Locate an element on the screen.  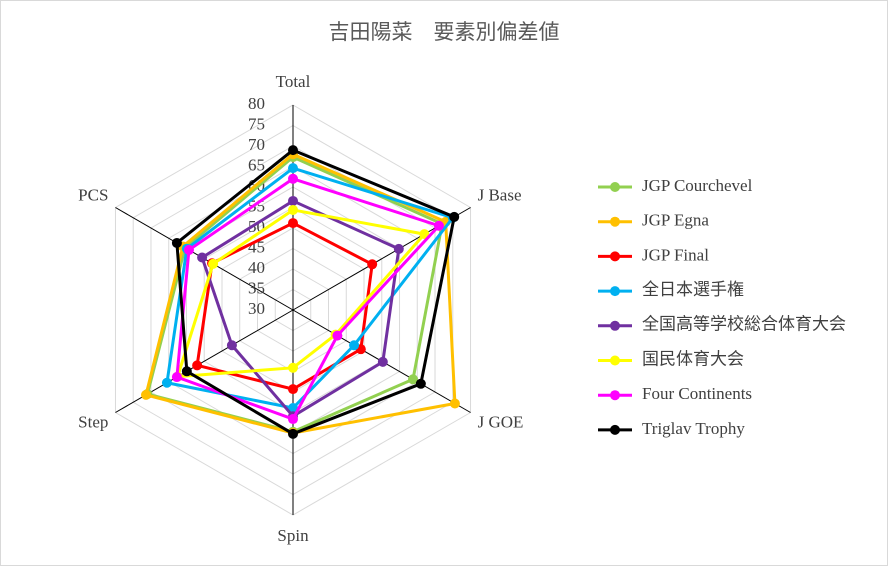
legend-label: 全国高等学校総合体育大会 is located at coordinates (744, 324).